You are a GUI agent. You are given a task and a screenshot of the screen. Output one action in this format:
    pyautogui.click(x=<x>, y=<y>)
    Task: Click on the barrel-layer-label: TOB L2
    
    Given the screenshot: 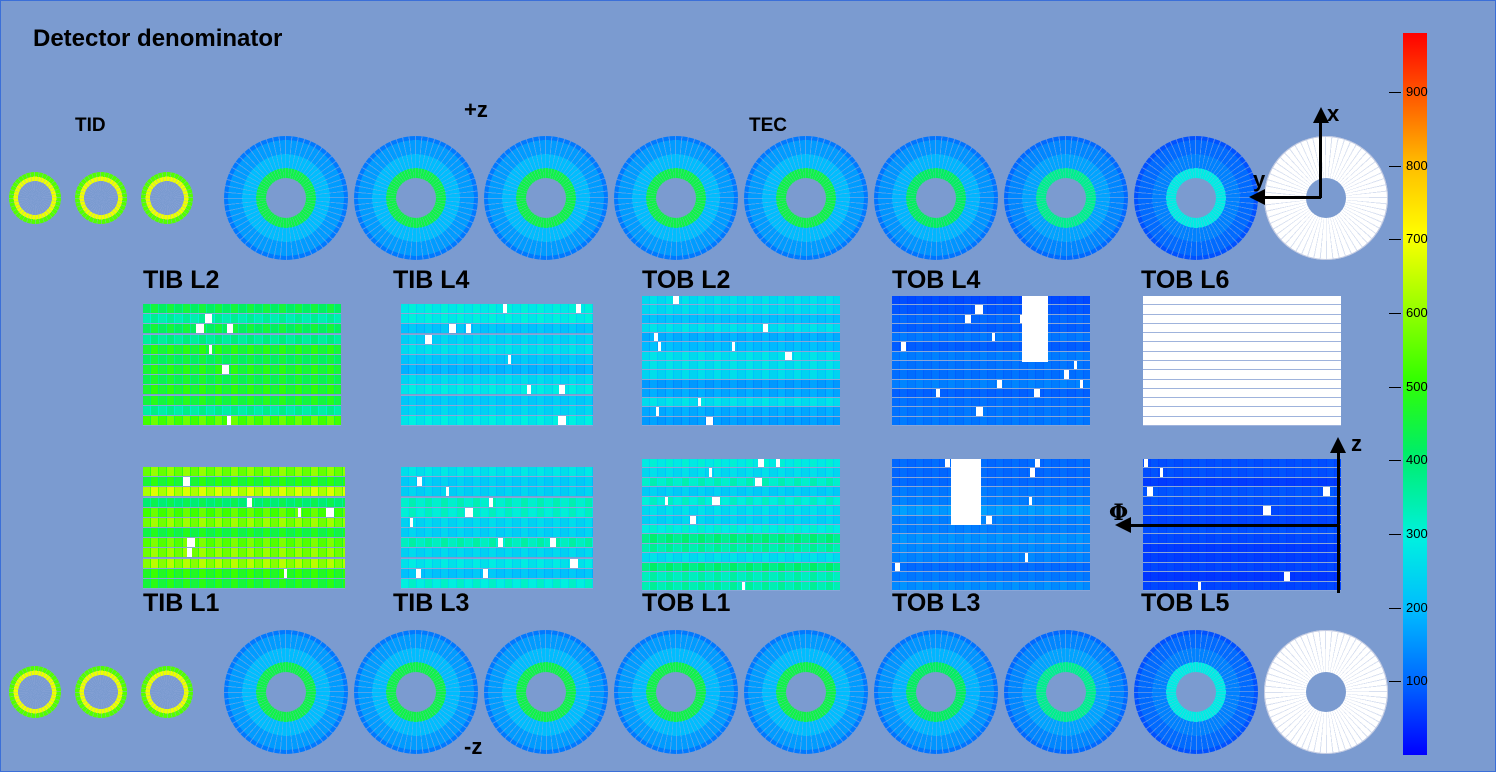 What is the action you would take?
    pyautogui.click(x=686, y=280)
    